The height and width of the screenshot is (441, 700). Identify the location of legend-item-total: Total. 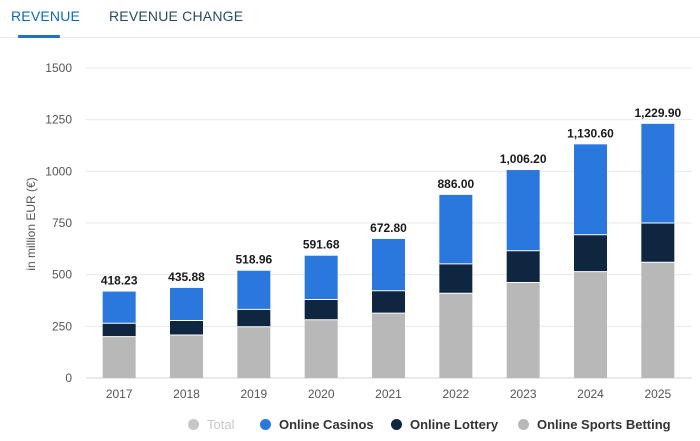
(211, 424).